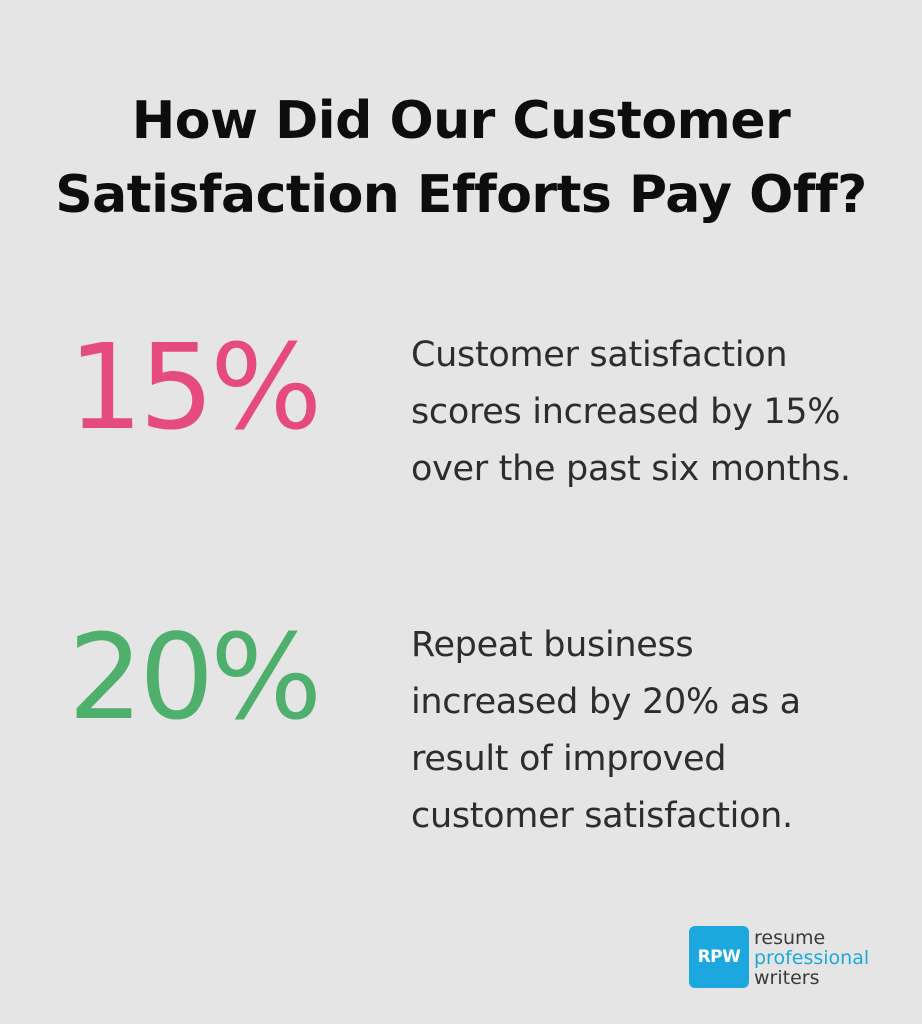 This screenshot has width=922, height=1024. I want to click on brand-logo: RPW resume professional writers, so click(794, 957).